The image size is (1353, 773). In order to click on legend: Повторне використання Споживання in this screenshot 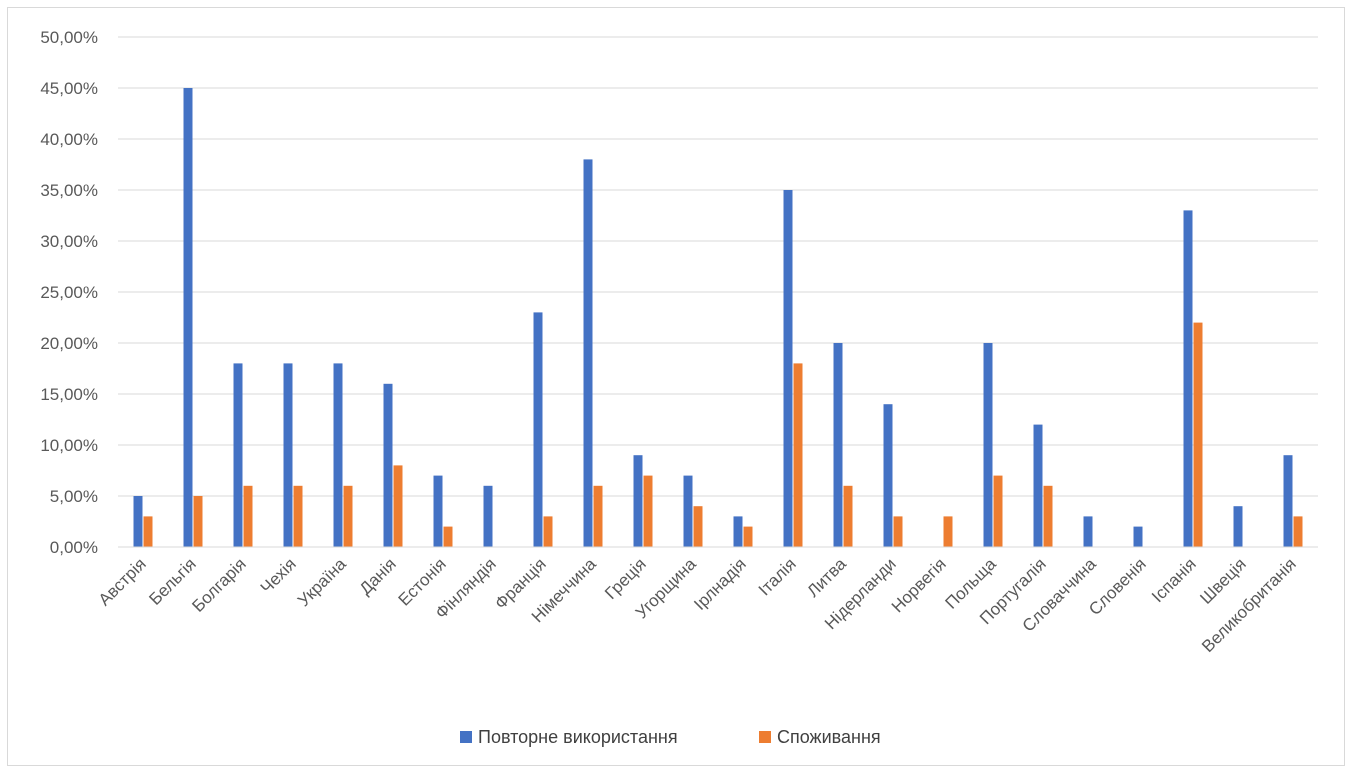, I will do `click(670, 737)`.